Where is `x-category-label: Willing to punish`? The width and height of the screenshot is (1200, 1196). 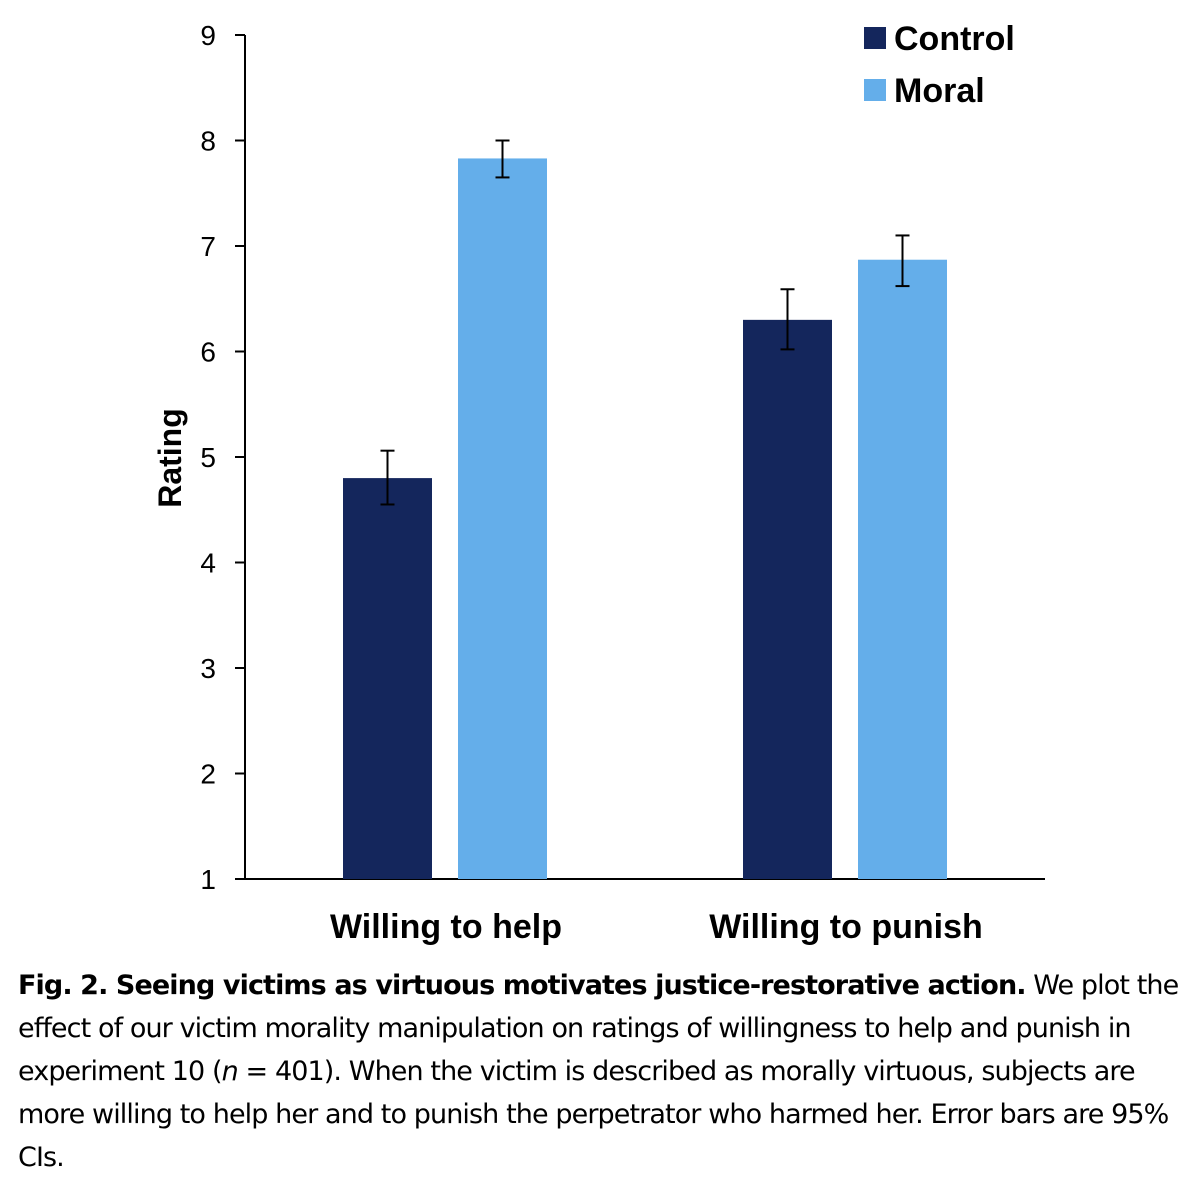 x-category-label: Willing to punish is located at coordinates (846, 927).